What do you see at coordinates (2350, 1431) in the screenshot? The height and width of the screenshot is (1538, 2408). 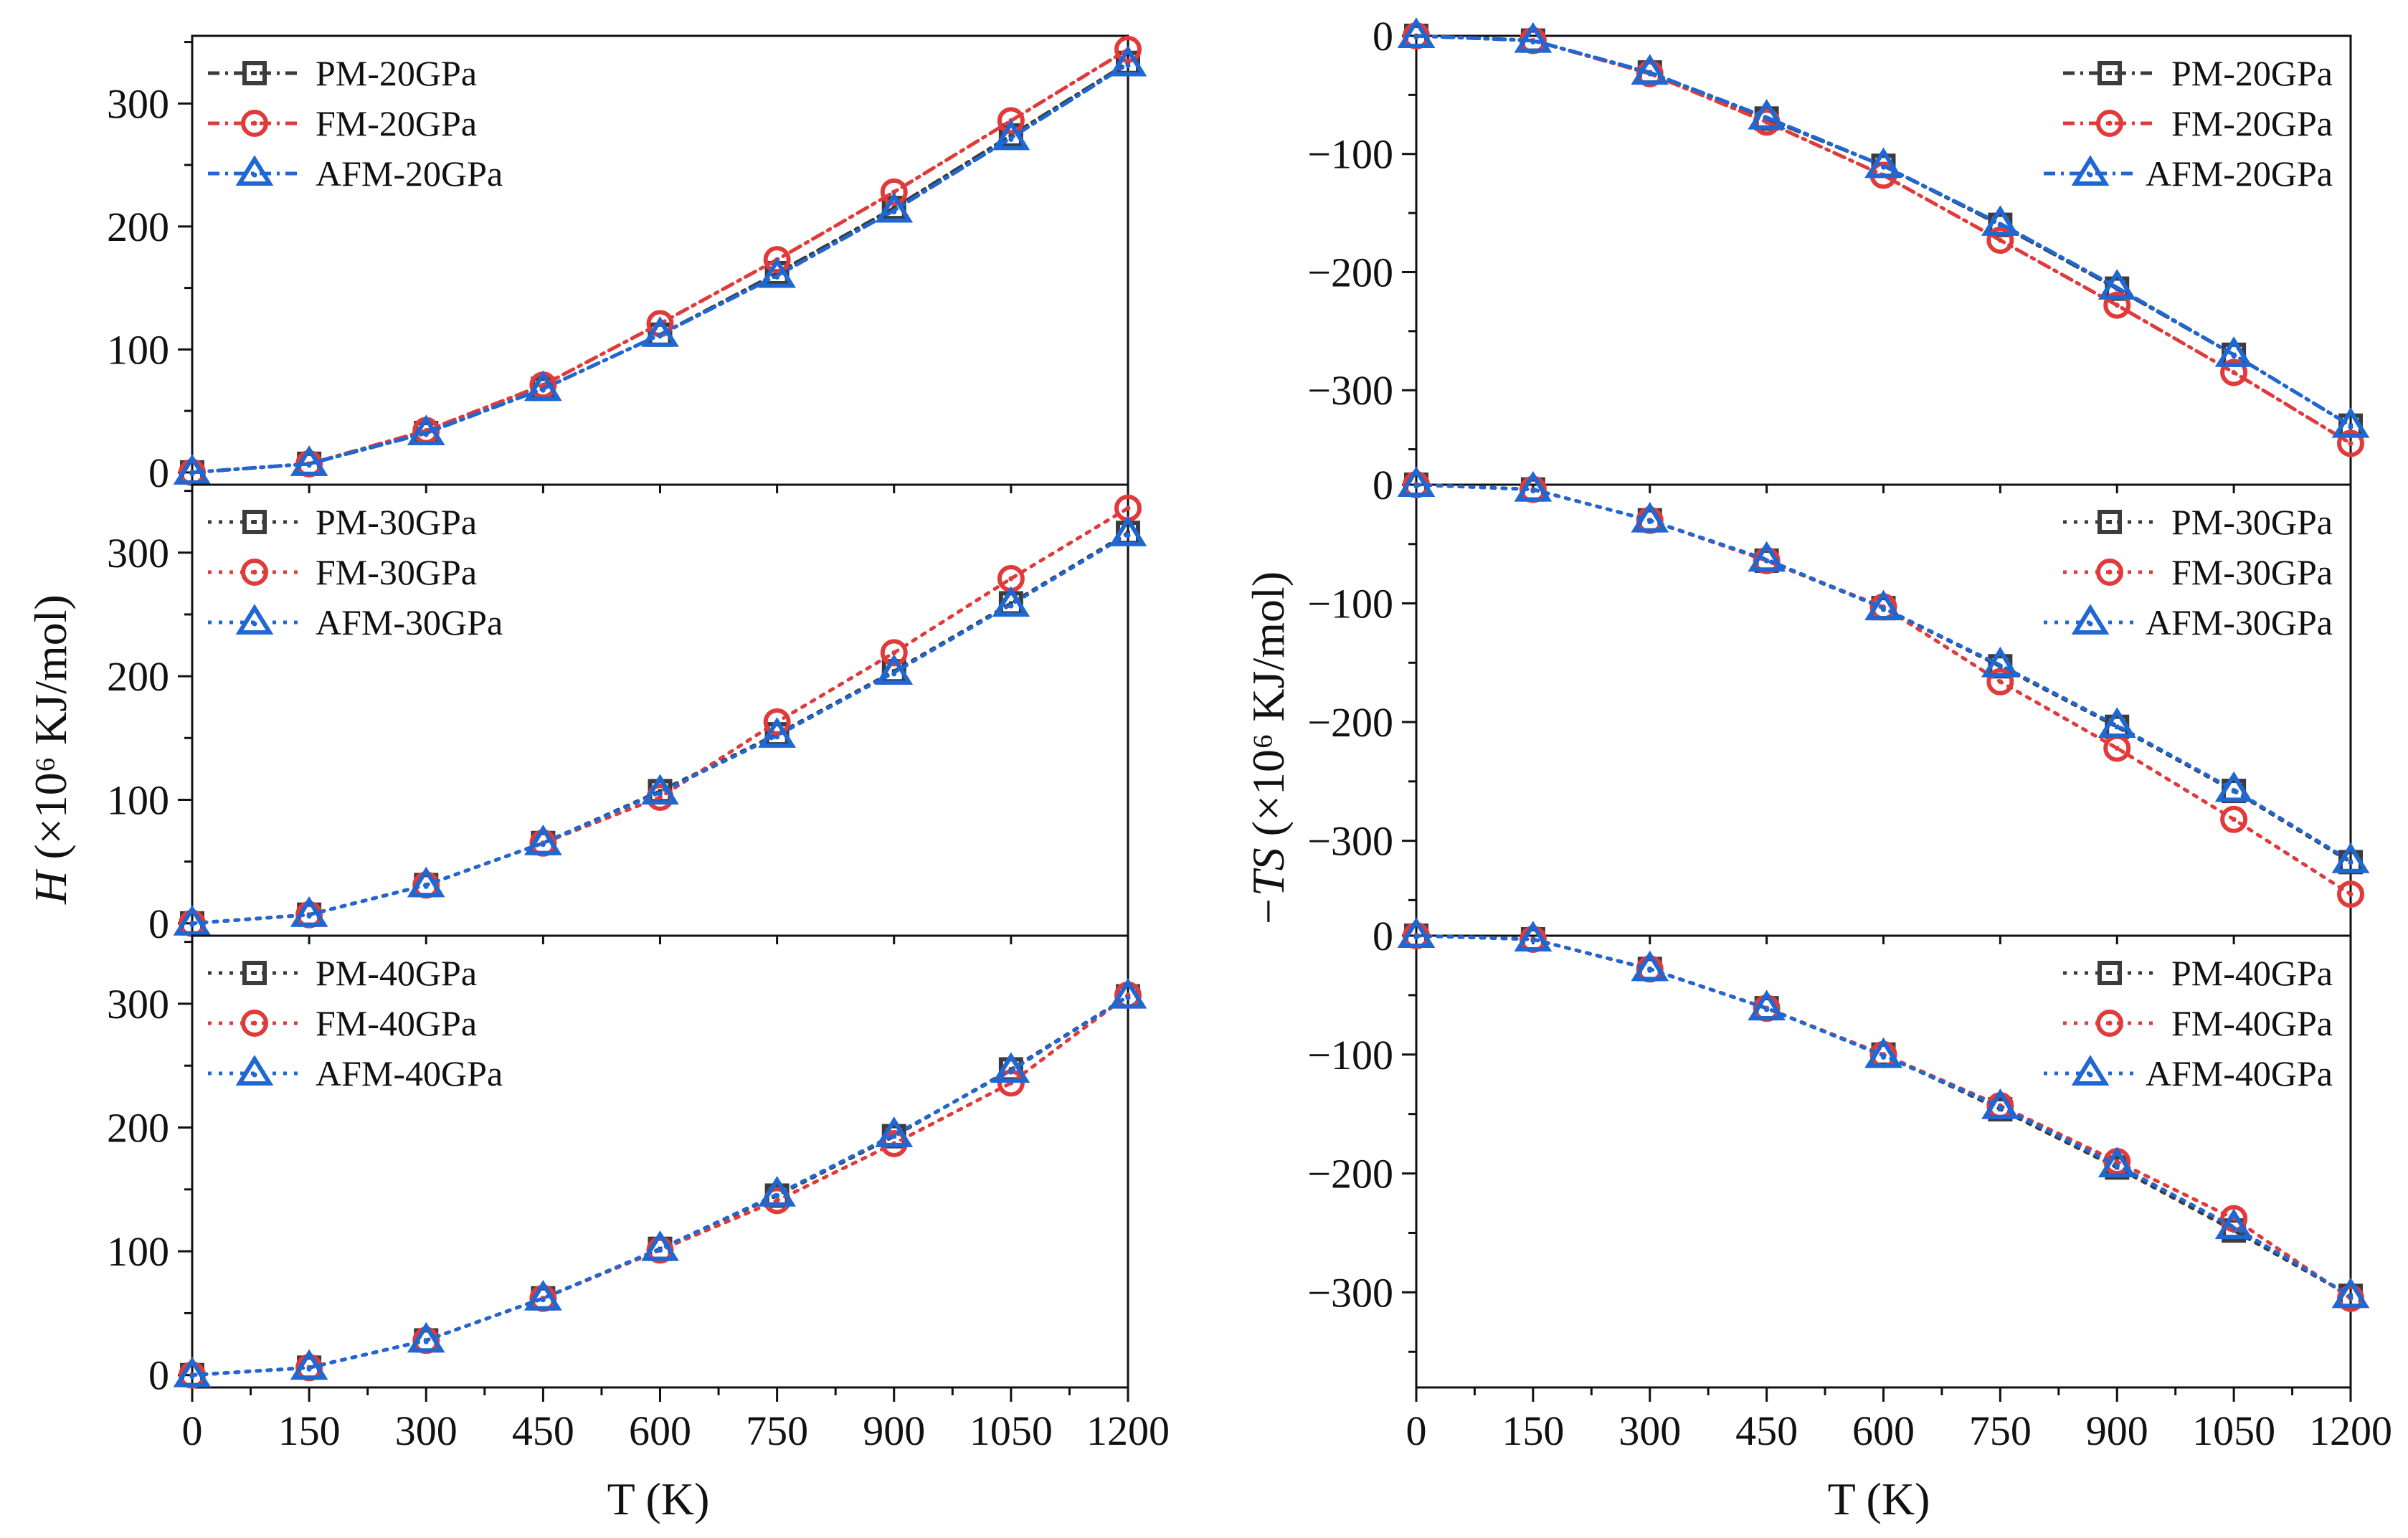 I see `x-tick-label: 1200` at bounding box center [2350, 1431].